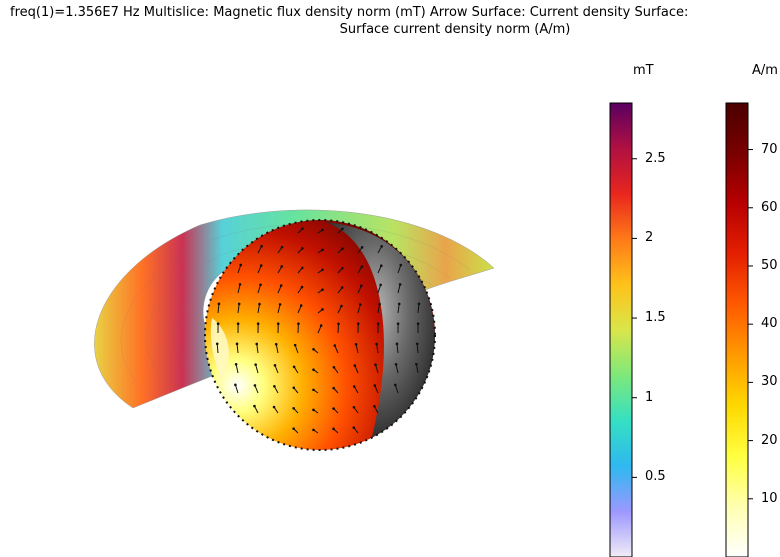  I want to click on colorbar-current-density, so click(739, 329).